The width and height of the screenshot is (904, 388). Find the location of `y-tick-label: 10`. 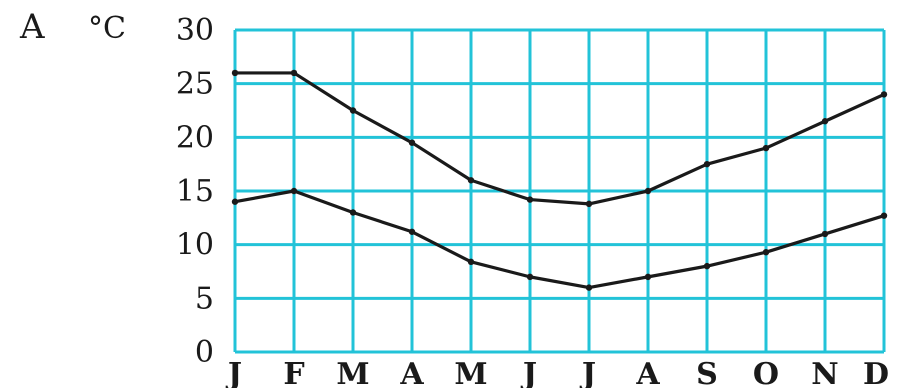

y-tick-label: 10 is located at coordinates (195, 245).